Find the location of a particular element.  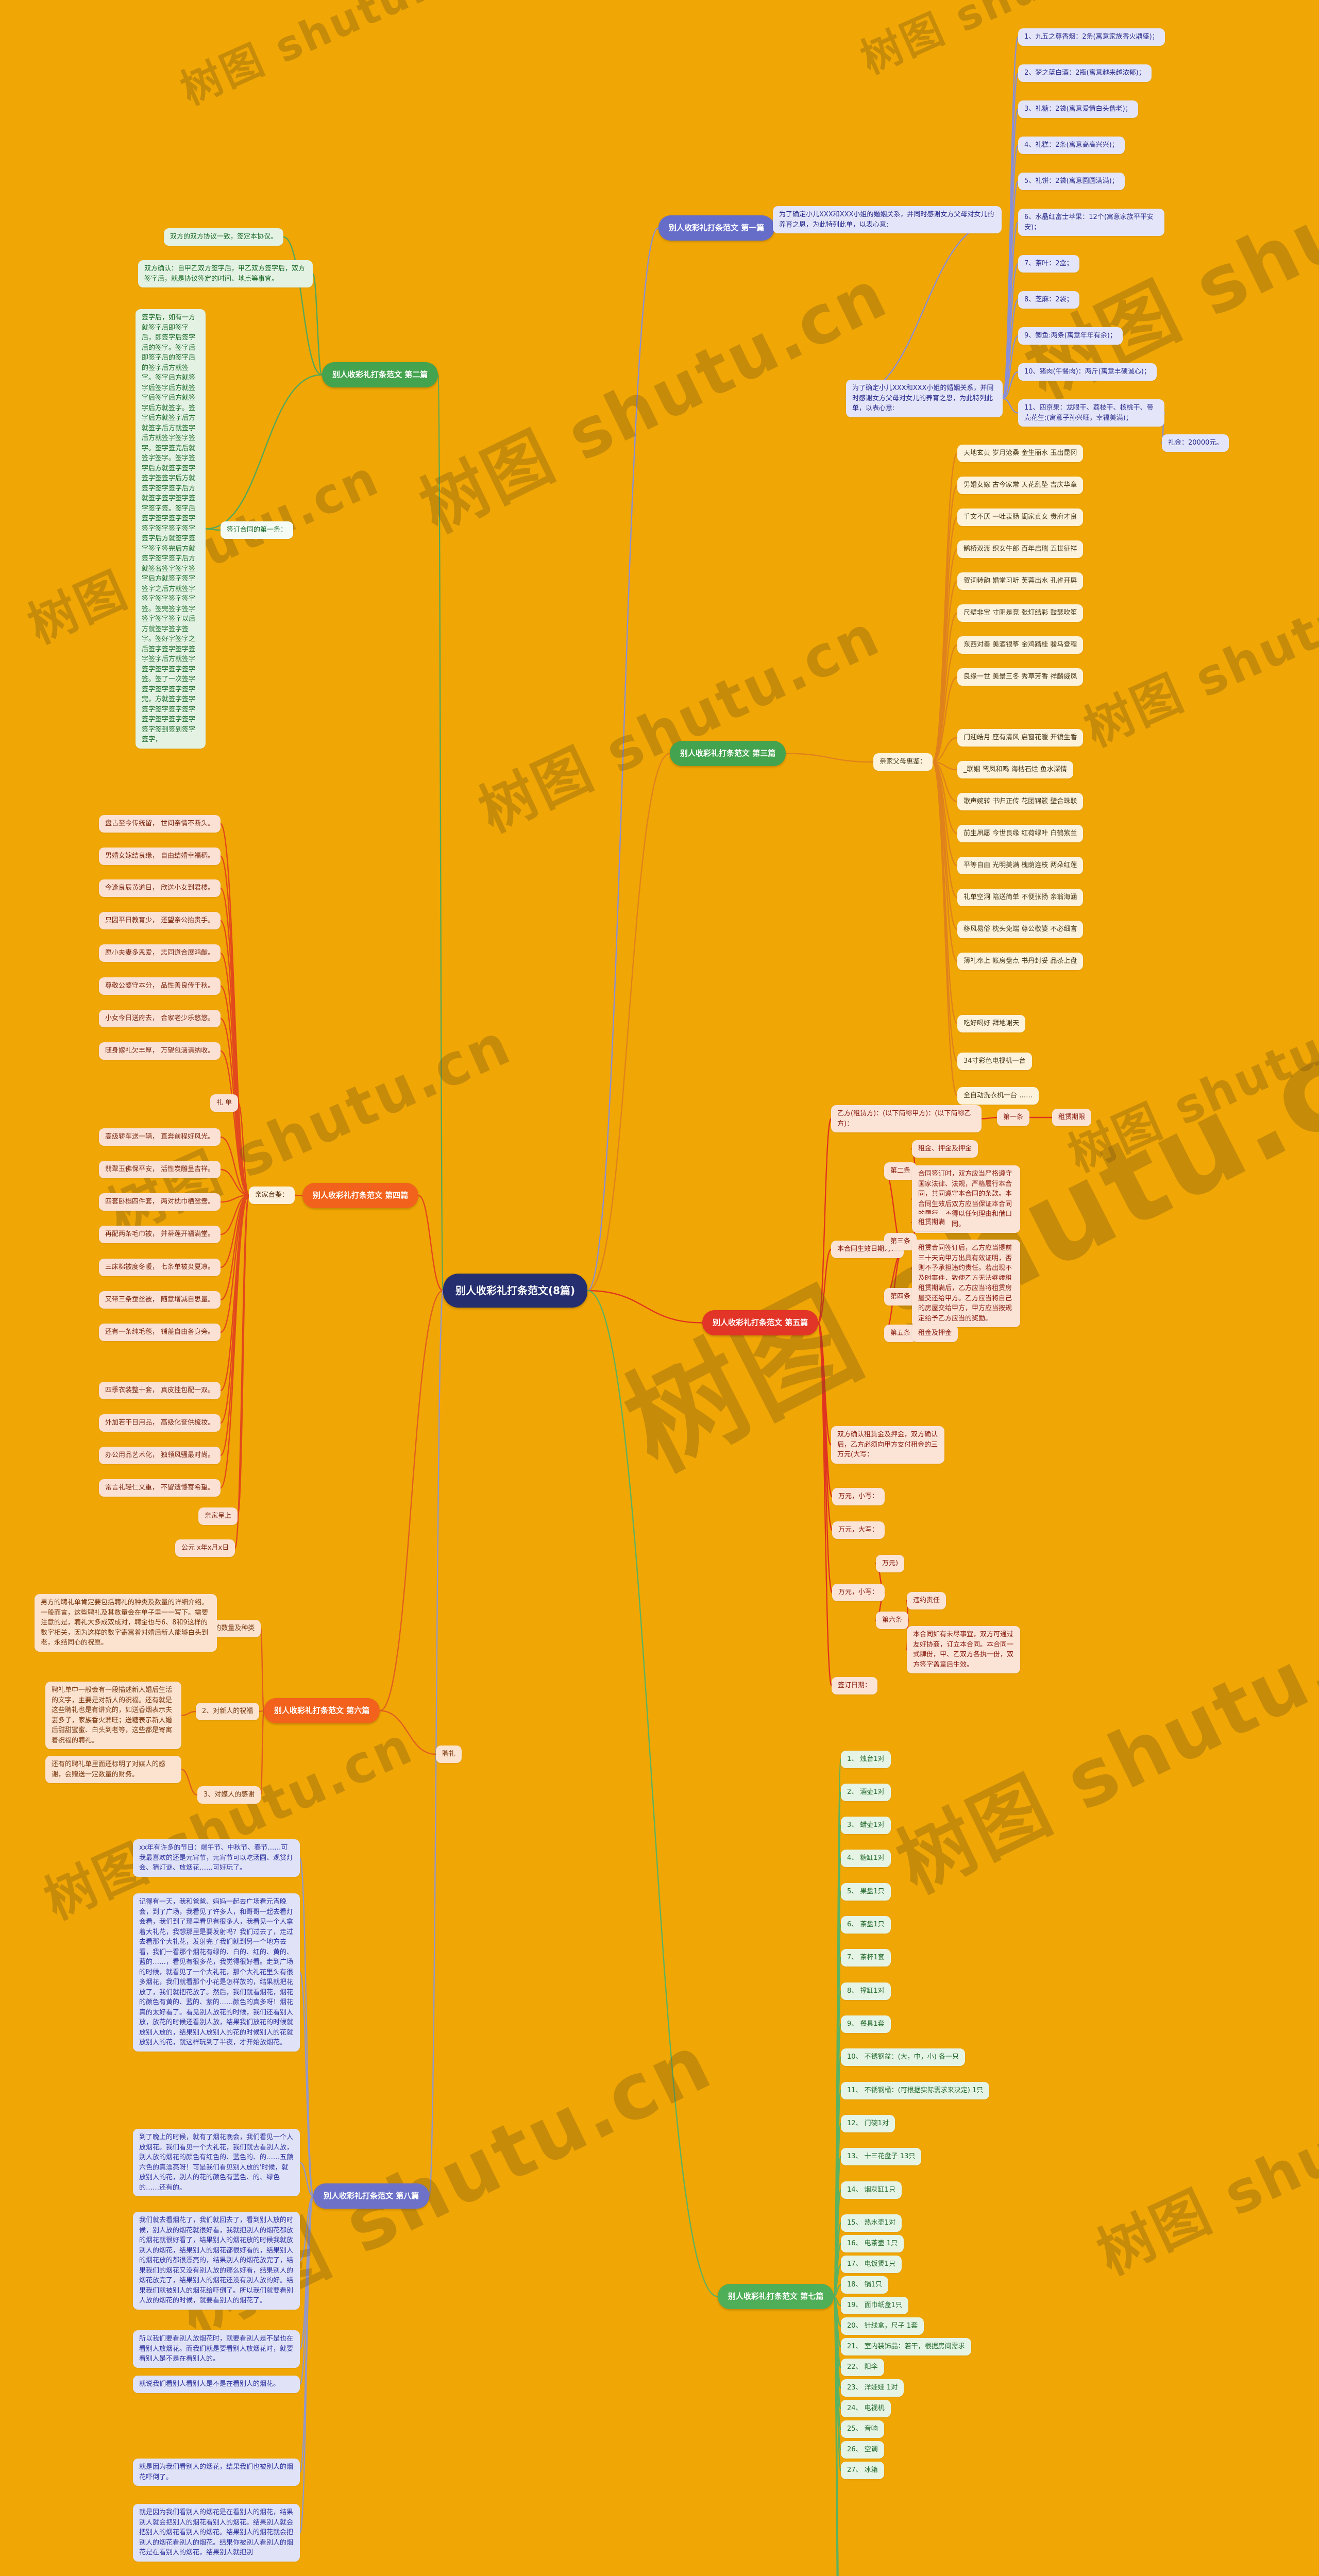

s7-item: 2、 酒壶1对 is located at coordinates (866, 1792).